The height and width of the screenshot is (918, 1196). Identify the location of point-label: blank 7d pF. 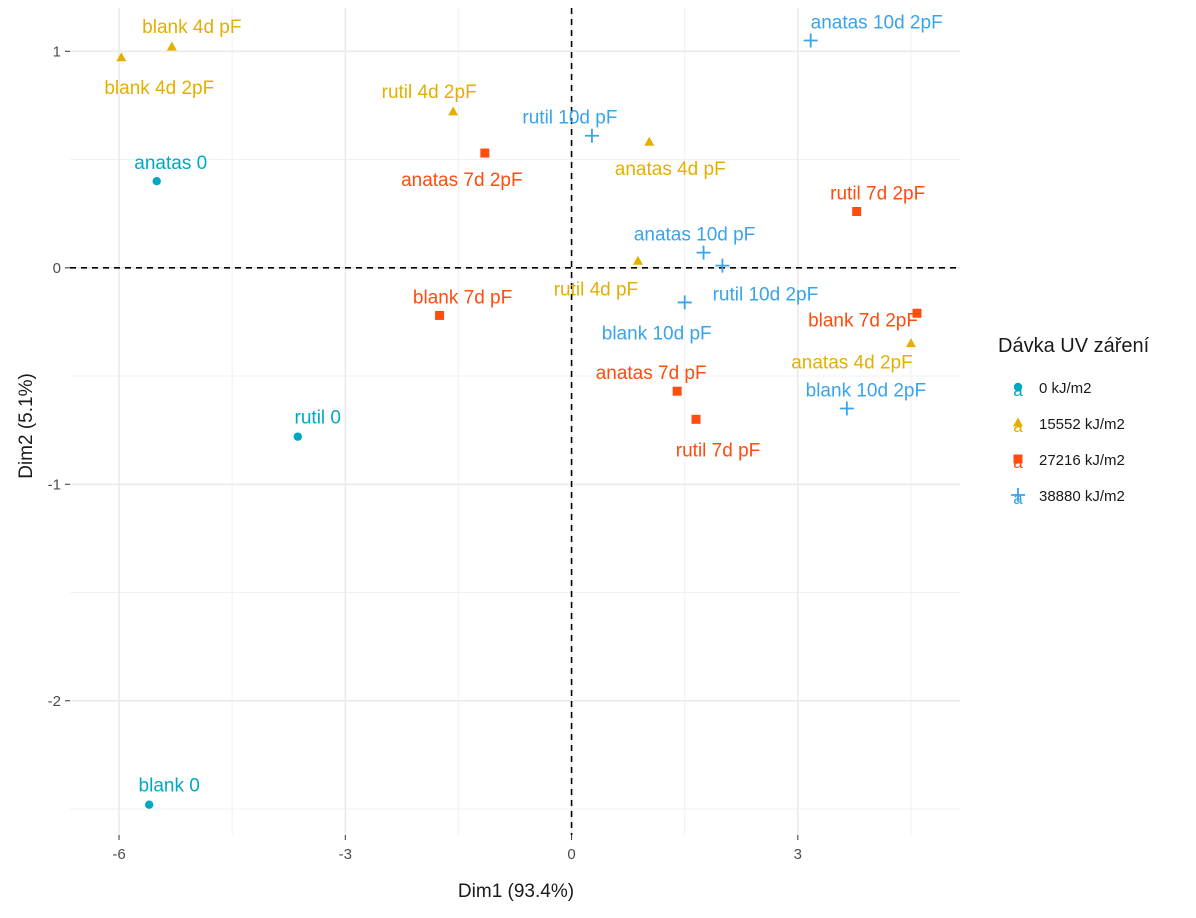
(462, 297).